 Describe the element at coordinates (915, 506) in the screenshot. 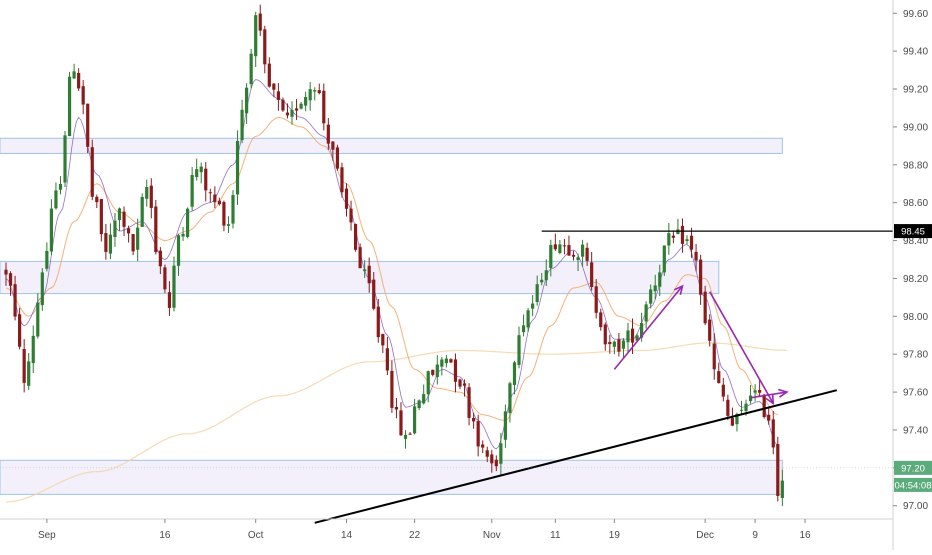

I see `y-tick-label: 97.00` at that location.